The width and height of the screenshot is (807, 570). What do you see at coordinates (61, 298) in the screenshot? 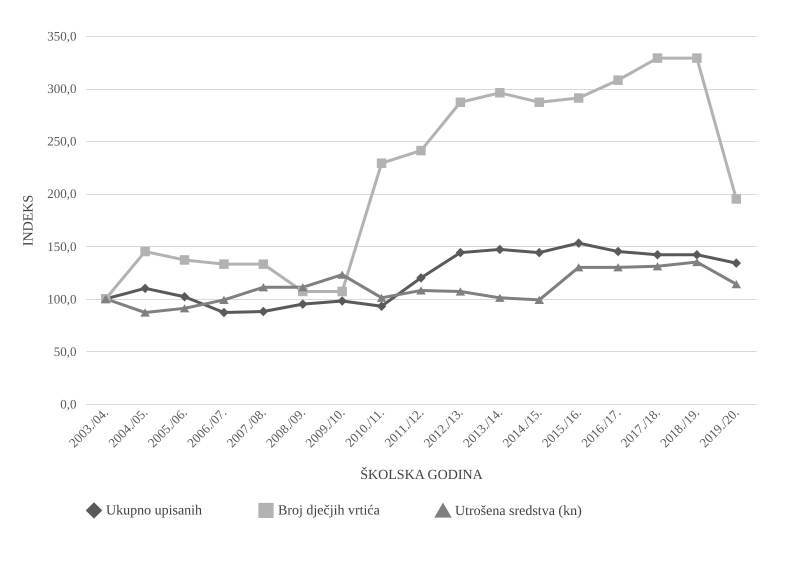
I see `y-tick-label: 100,0` at bounding box center [61, 298].